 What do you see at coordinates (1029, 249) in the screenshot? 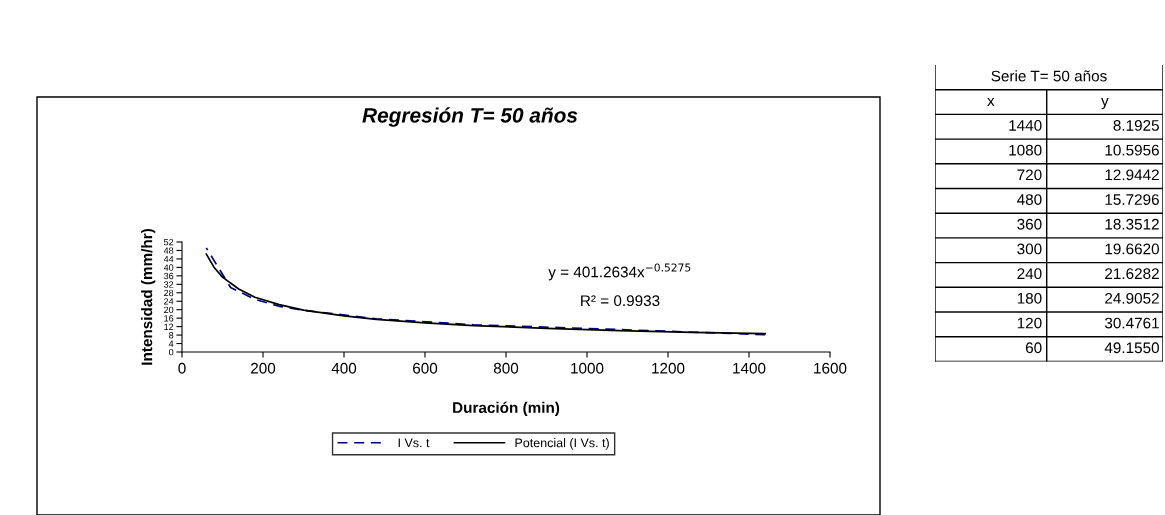
I see `text: 300` at bounding box center [1029, 249].